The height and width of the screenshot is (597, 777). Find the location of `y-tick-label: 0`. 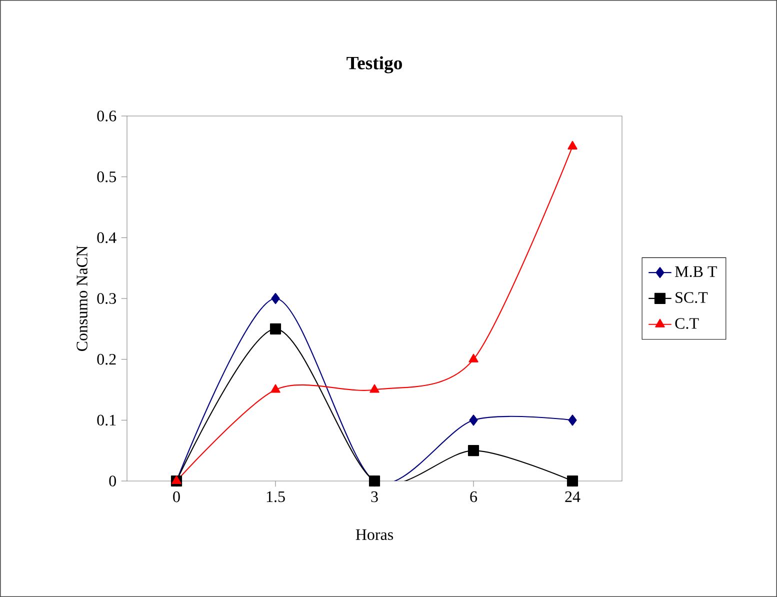

y-tick-label: 0 is located at coordinates (112, 481).